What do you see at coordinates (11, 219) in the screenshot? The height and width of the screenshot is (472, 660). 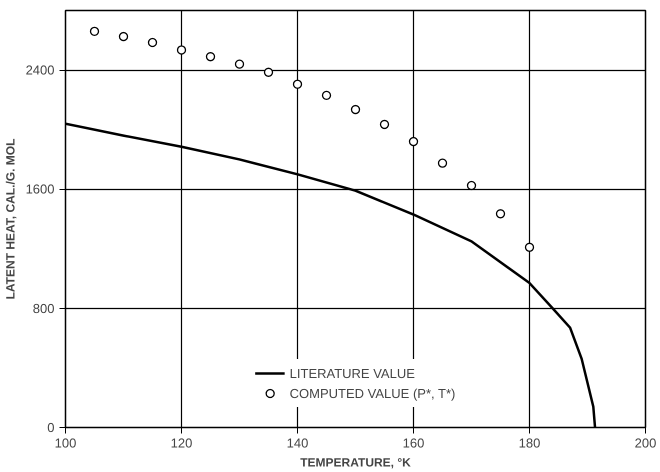 I see `y-axis-title: LATENT HEAT, CAL./G. MOL` at bounding box center [11, 219].